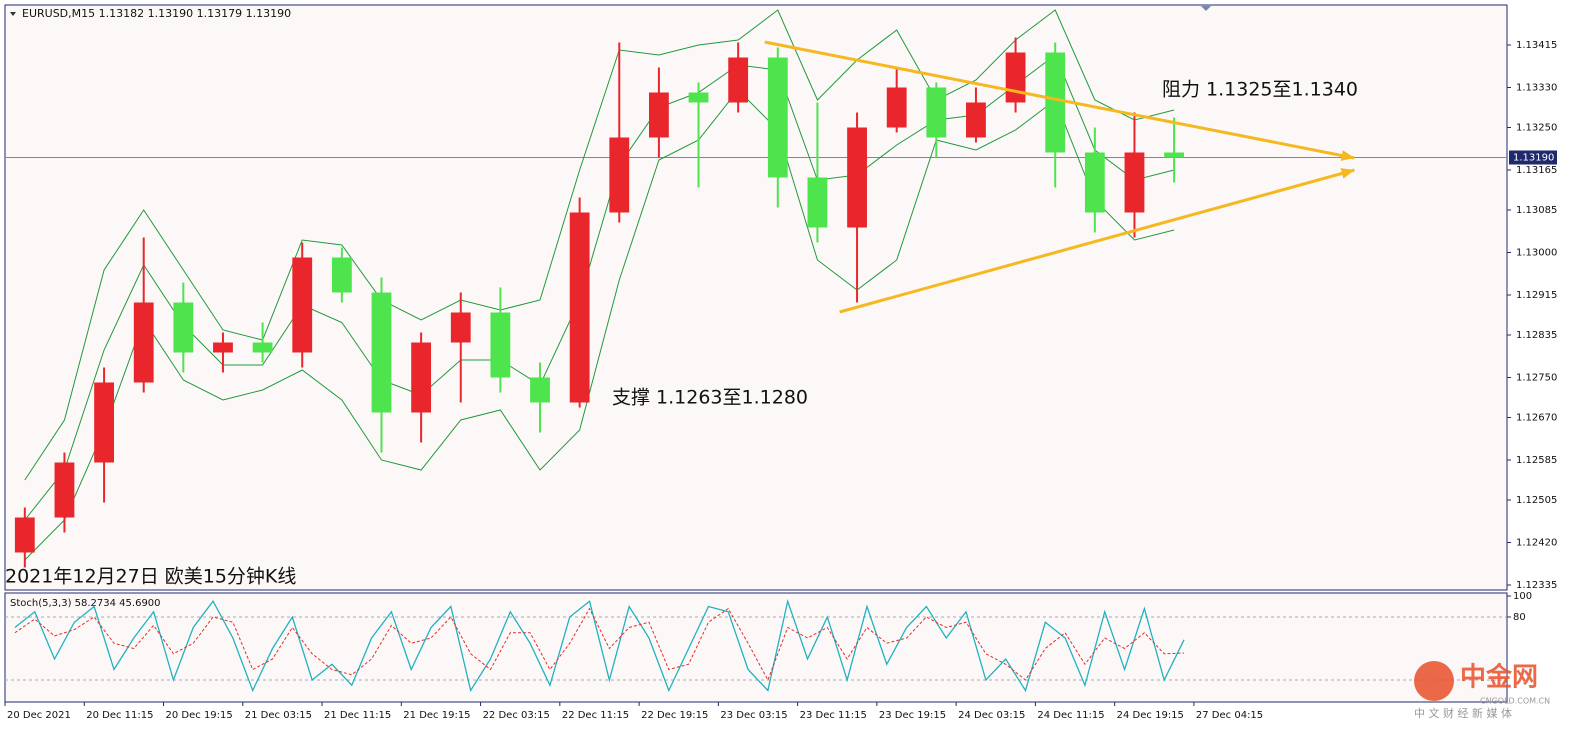 The width and height of the screenshot is (1584, 742). I want to click on y-tick-label: 1.13165, so click(1536, 170).